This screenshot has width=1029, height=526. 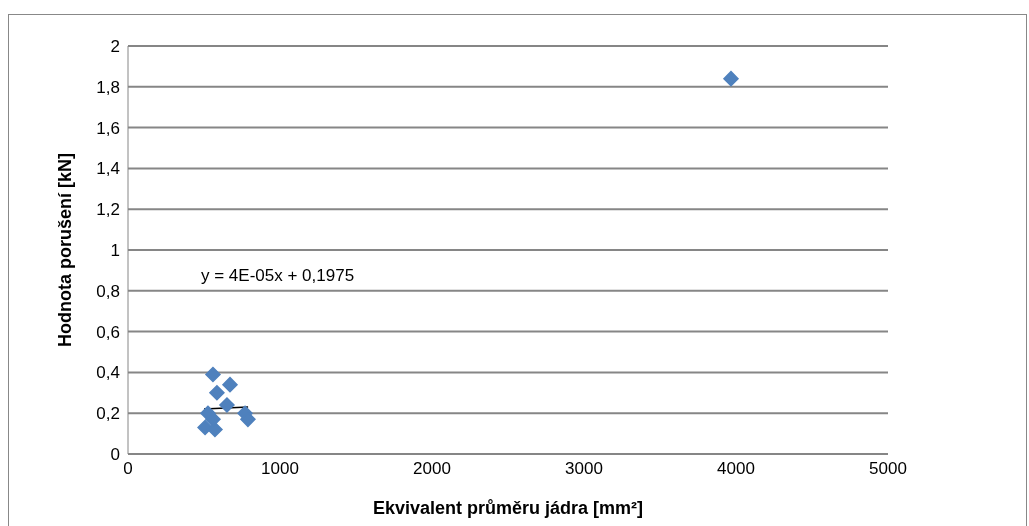 I want to click on y-tick-label: 2, so click(x=115, y=47).